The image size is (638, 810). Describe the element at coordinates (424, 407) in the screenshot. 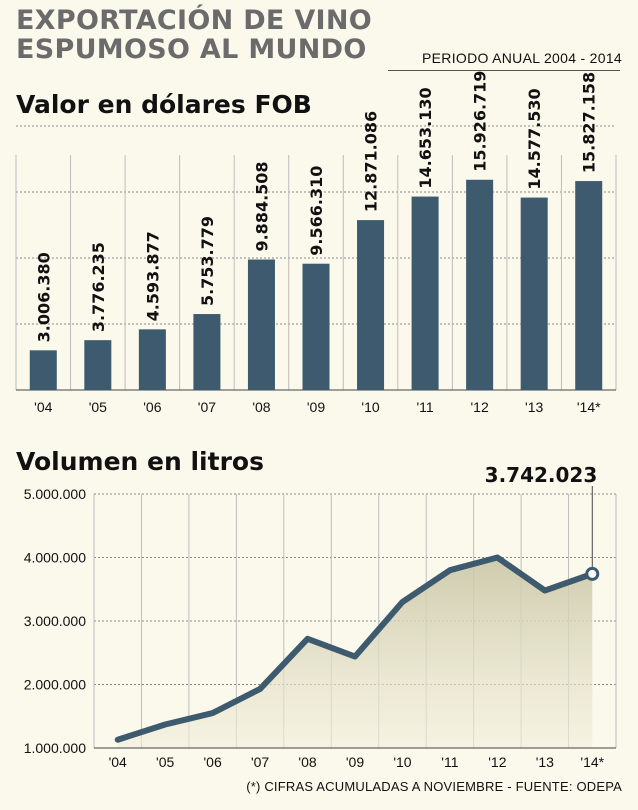

I see `bar-x-tick-7: '11` at that location.